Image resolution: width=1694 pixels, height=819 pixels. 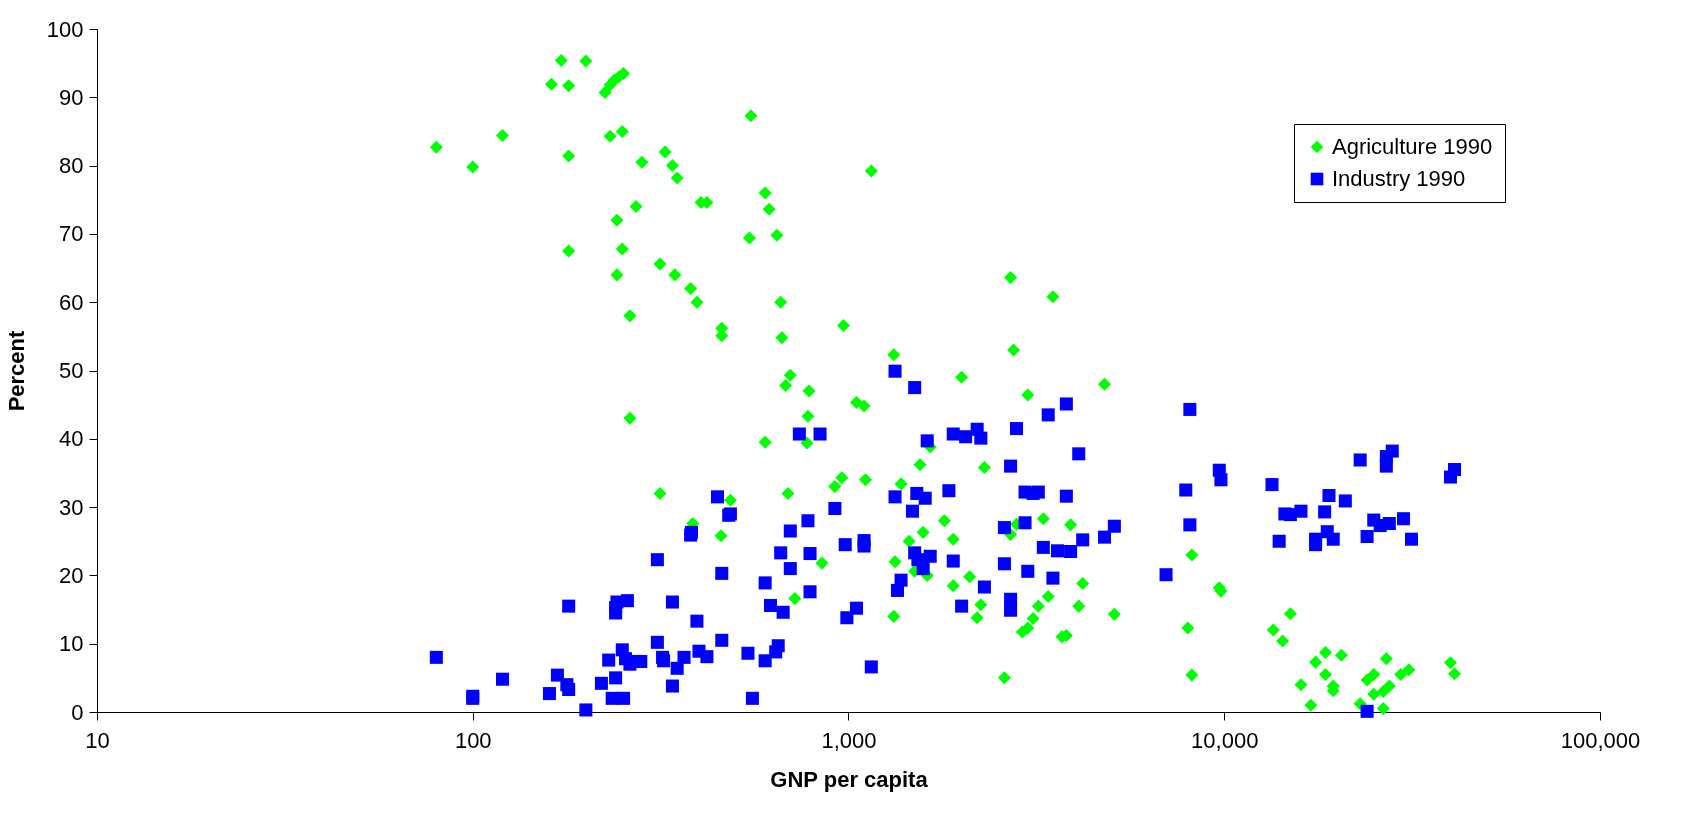 I want to click on y-tick-label: 70, so click(x=71, y=234).